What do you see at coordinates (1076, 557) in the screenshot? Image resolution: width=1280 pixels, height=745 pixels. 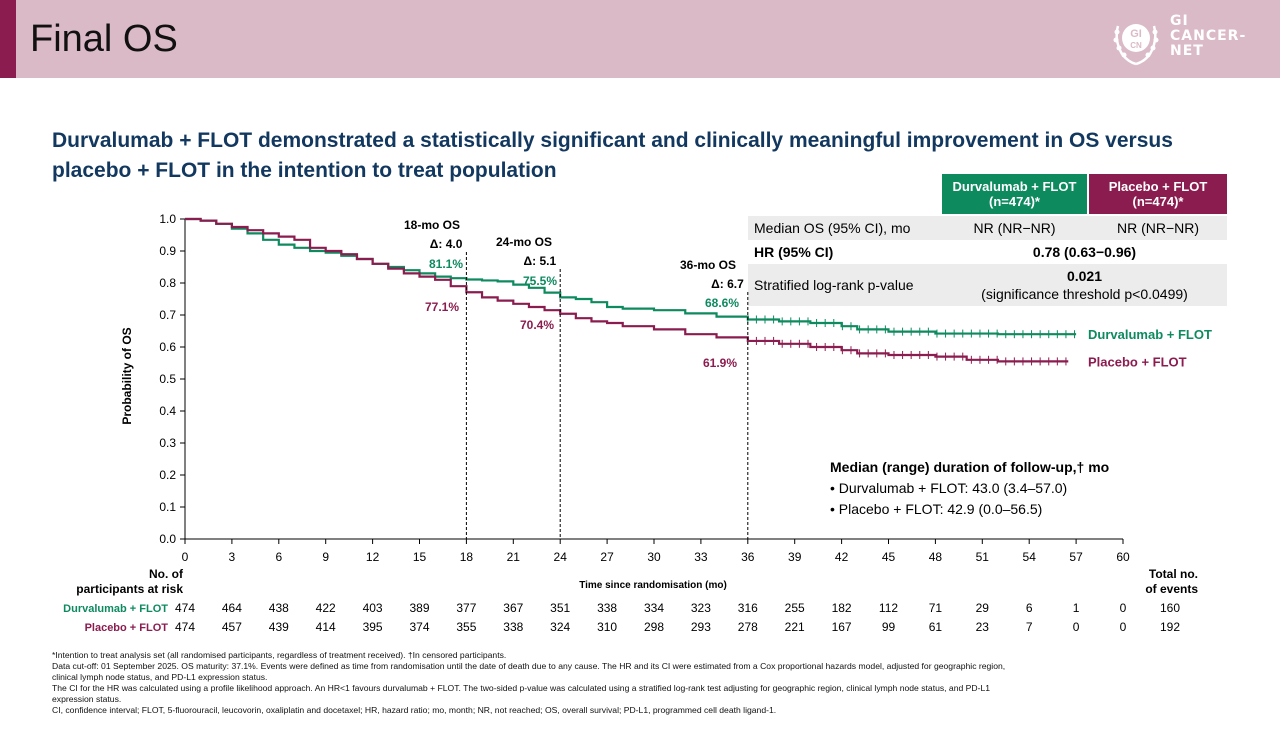 I see `x-tick-label: 57` at bounding box center [1076, 557].